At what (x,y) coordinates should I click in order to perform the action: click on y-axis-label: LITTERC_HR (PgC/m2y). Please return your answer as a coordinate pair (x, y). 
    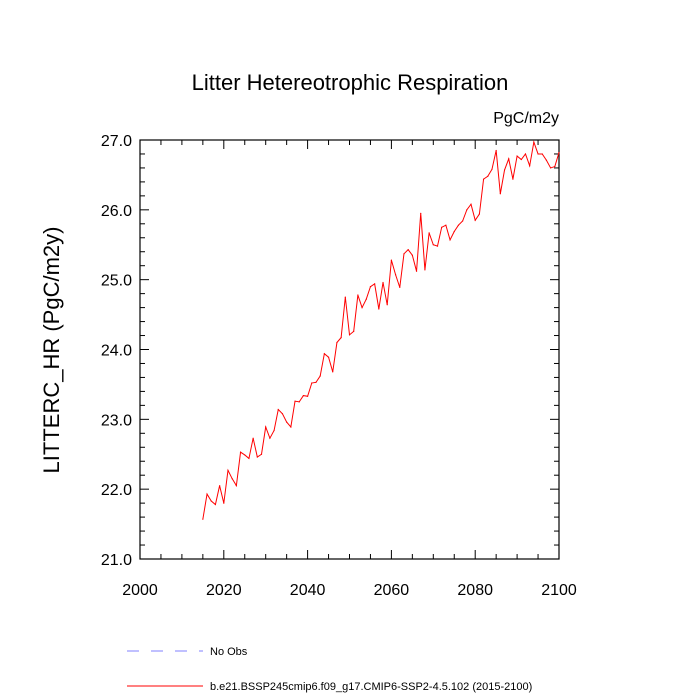
    Looking at the image, I should click on (51, 350).